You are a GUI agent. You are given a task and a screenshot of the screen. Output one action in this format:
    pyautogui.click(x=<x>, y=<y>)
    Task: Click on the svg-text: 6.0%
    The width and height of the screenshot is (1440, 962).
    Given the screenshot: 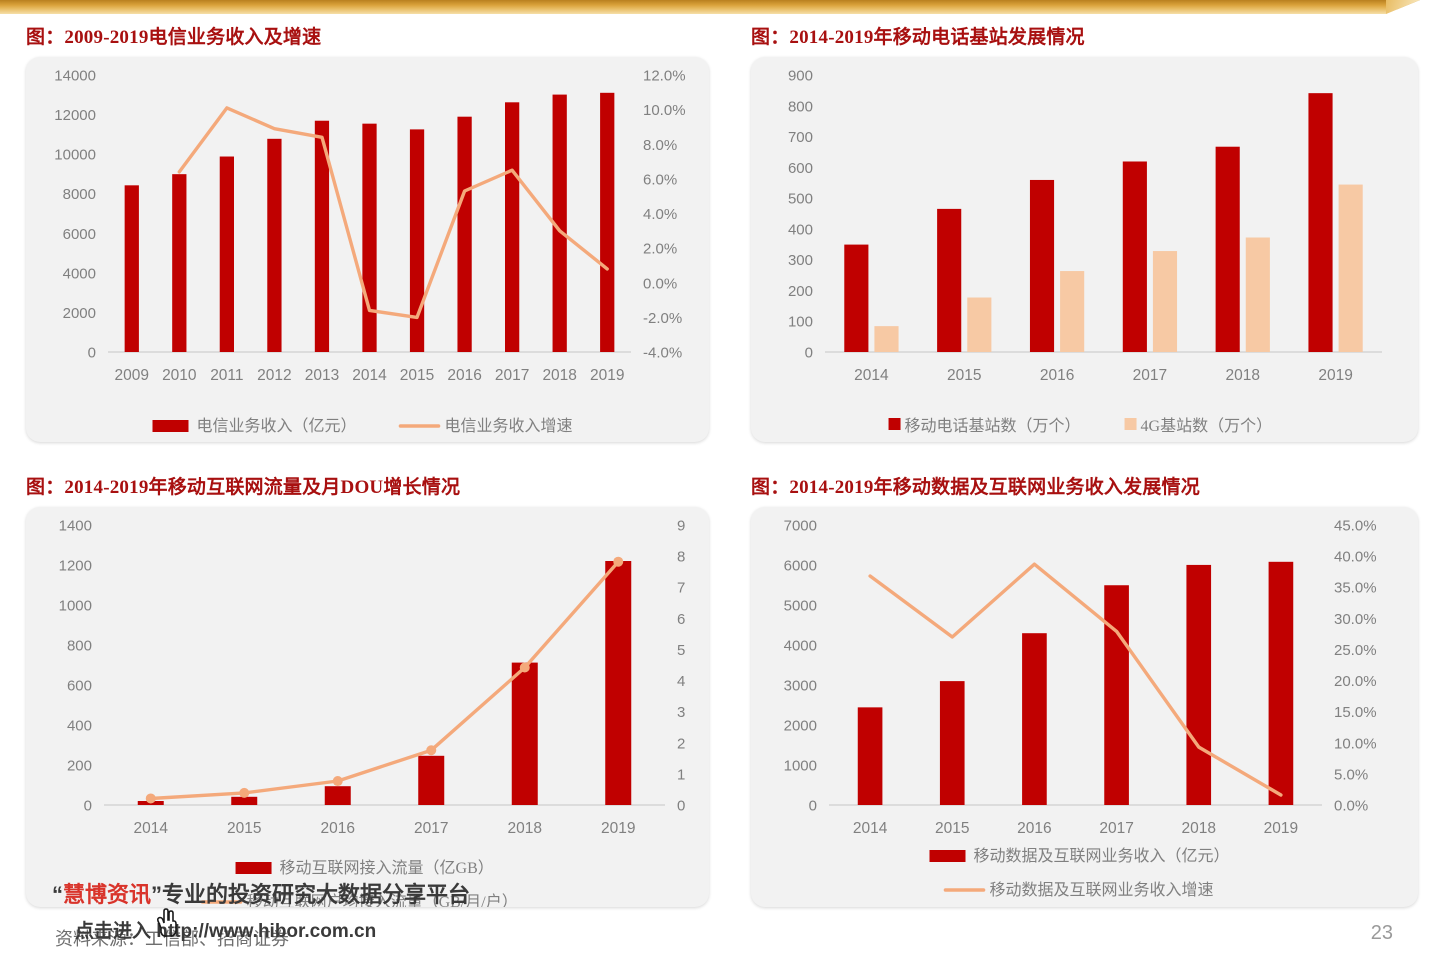 What is the action you would take?
    pyautogui.click(x=660, y=179)
    